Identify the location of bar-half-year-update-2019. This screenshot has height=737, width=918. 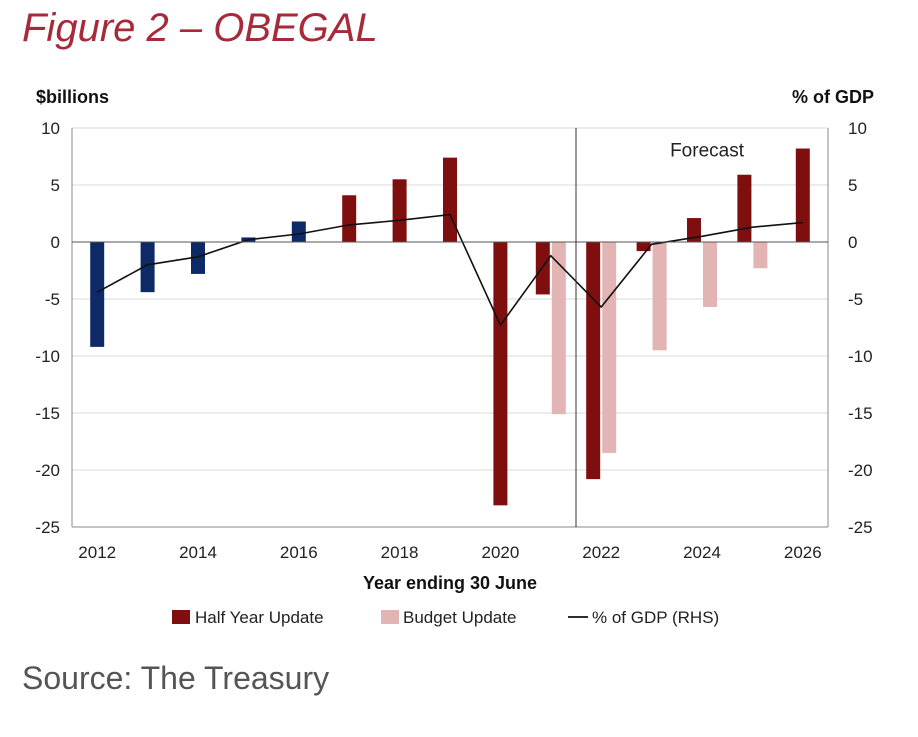
(450, 199).